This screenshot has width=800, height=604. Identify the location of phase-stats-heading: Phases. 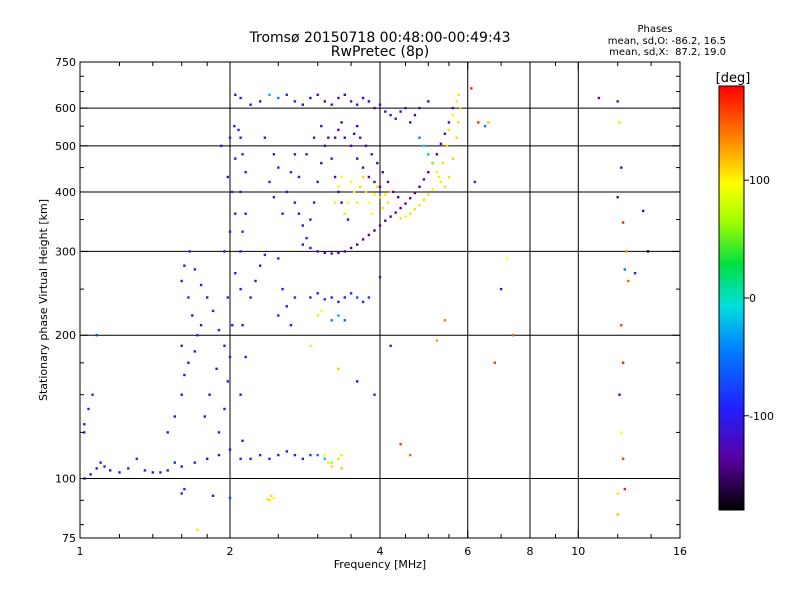
(654, 29).